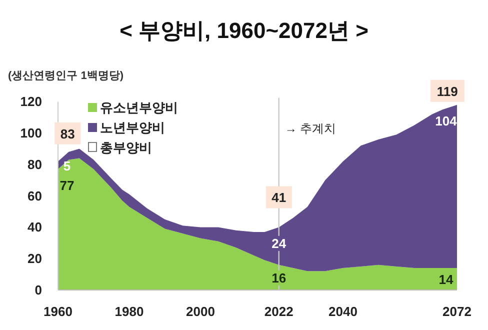 The height and width of the screenshot is (330, 488). Describe the element at coordinates (35, 258) in the screenshot. I see `y-tick-label: 20` at that location.